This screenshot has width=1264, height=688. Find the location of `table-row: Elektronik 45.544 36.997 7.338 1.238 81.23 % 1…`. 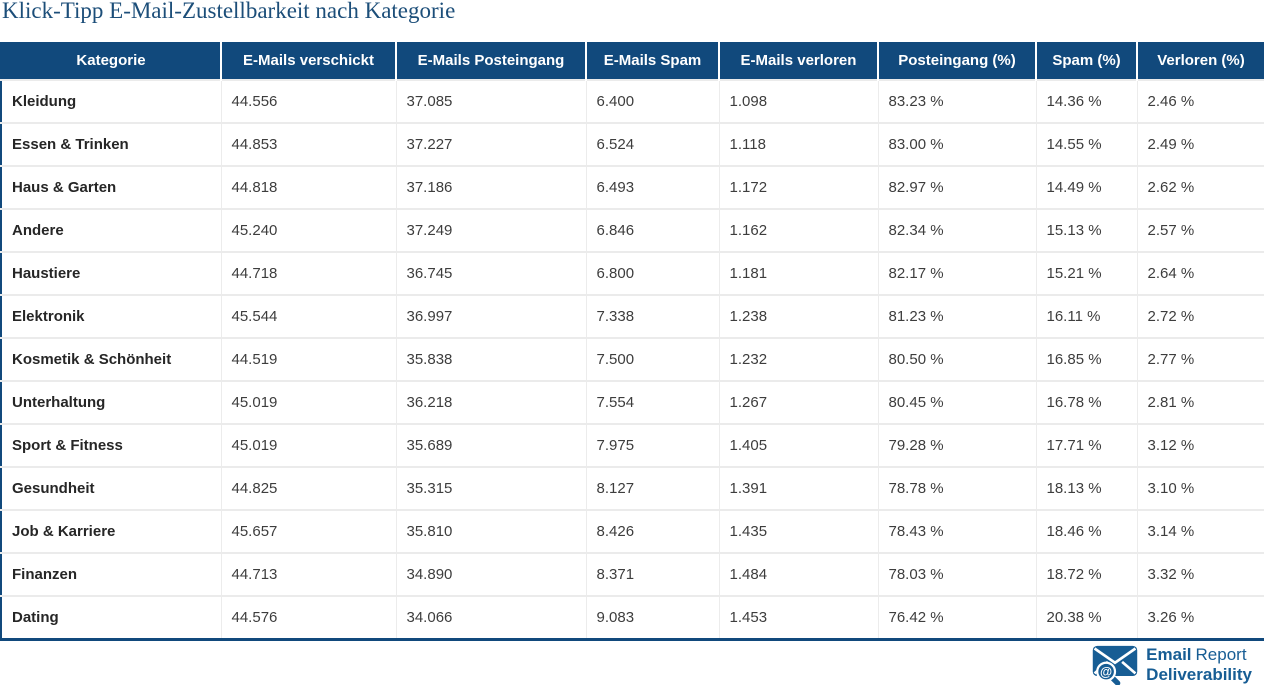

table-row: Elektronik 45.544 36.997 7.338 1.238 81.23 % 1… is located at coordinates (632, 316).